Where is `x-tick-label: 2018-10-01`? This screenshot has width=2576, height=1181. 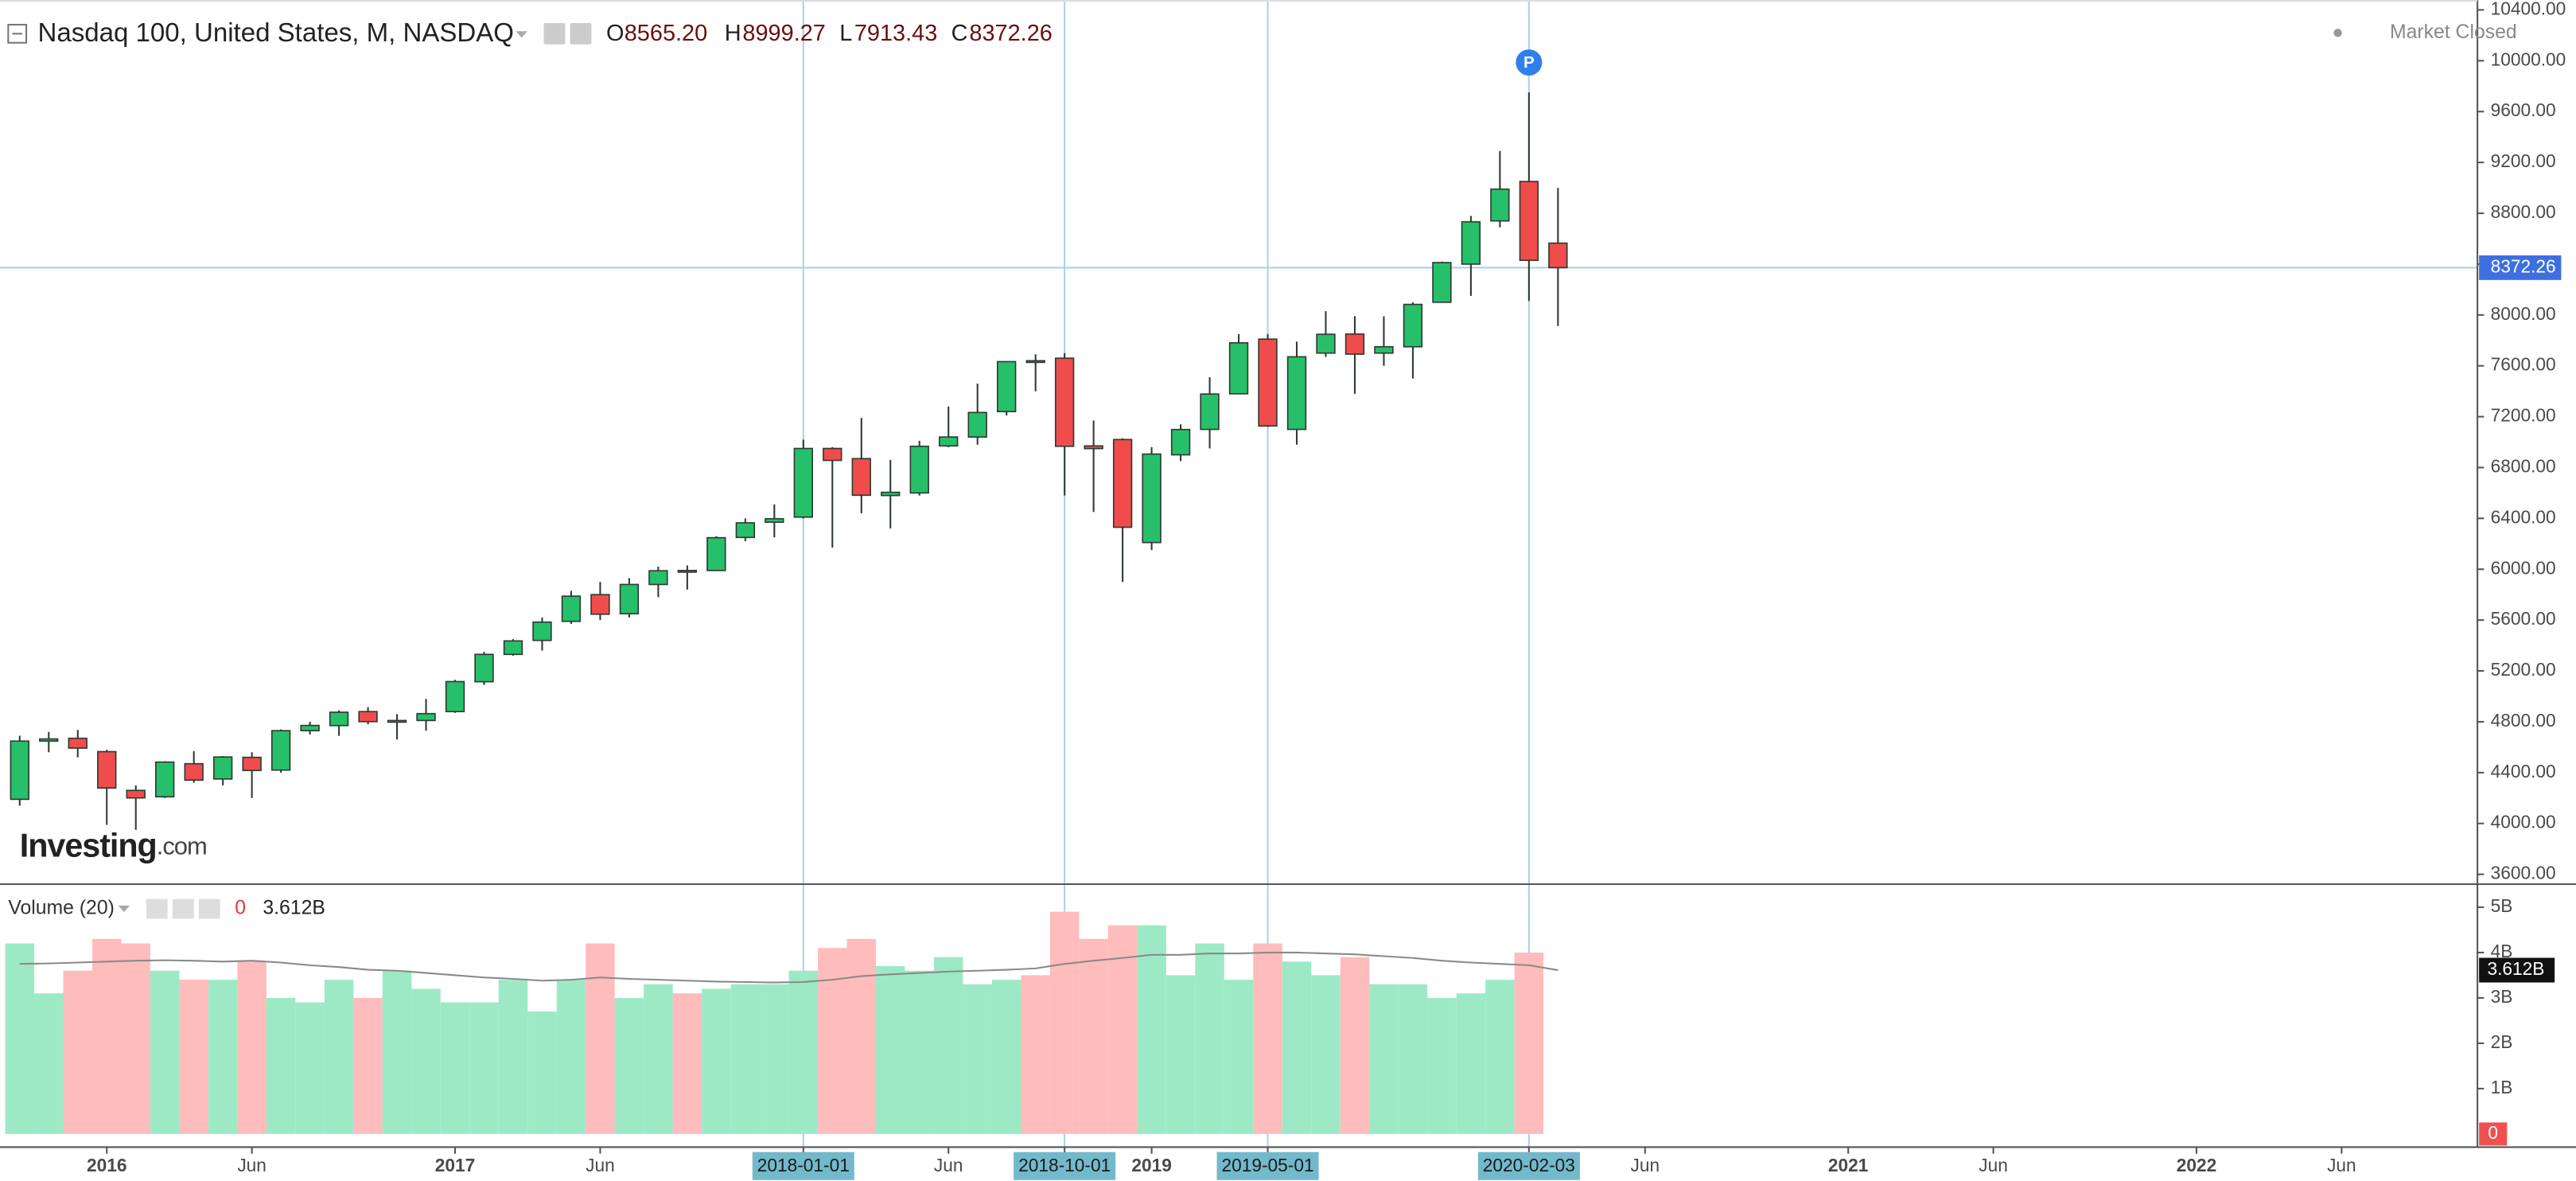
x-tick-label: 2018-10-01 is located at coordinates (1065, 1165).